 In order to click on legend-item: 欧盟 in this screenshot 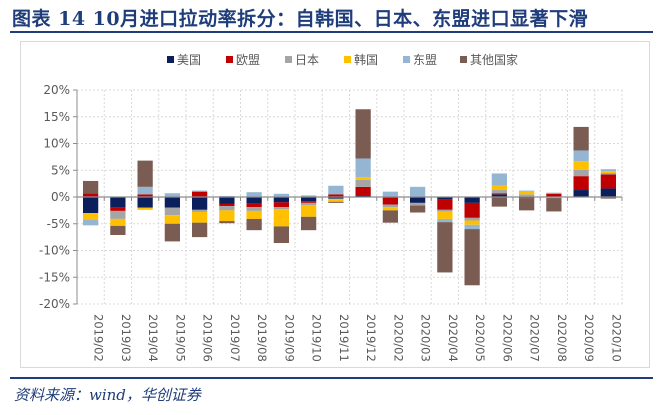, I will do `click(243, 60)`.